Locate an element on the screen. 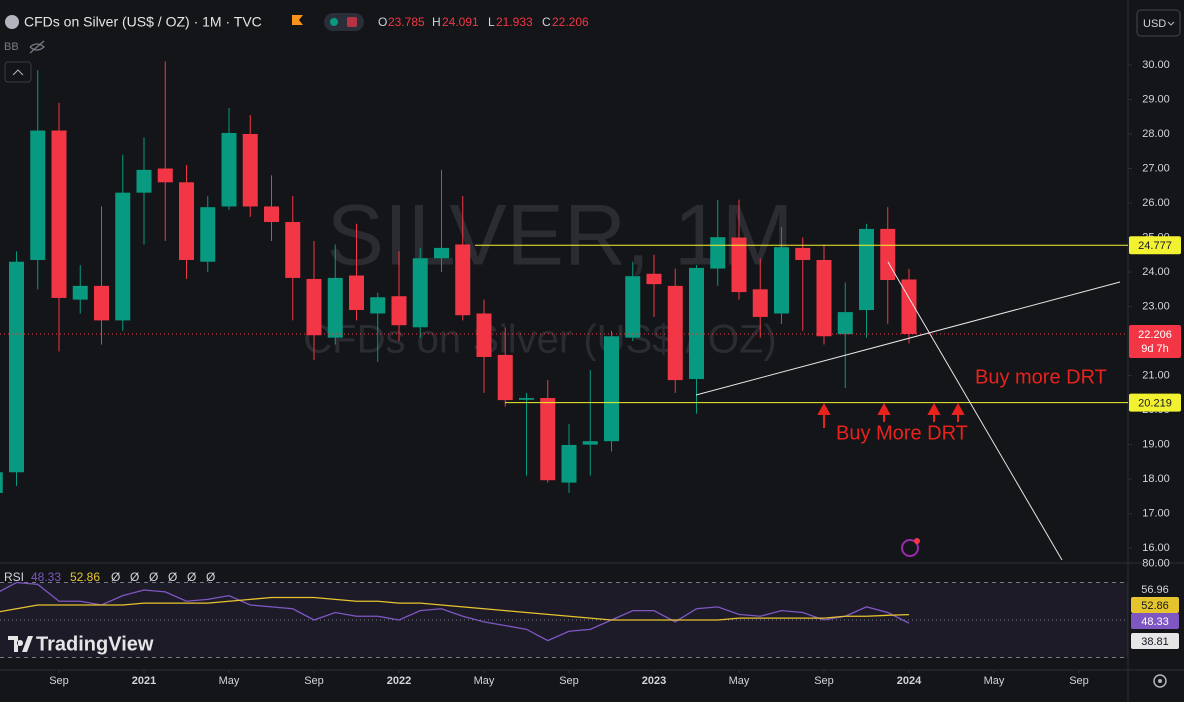  collapse-icon is located at coordinates (18, 72).